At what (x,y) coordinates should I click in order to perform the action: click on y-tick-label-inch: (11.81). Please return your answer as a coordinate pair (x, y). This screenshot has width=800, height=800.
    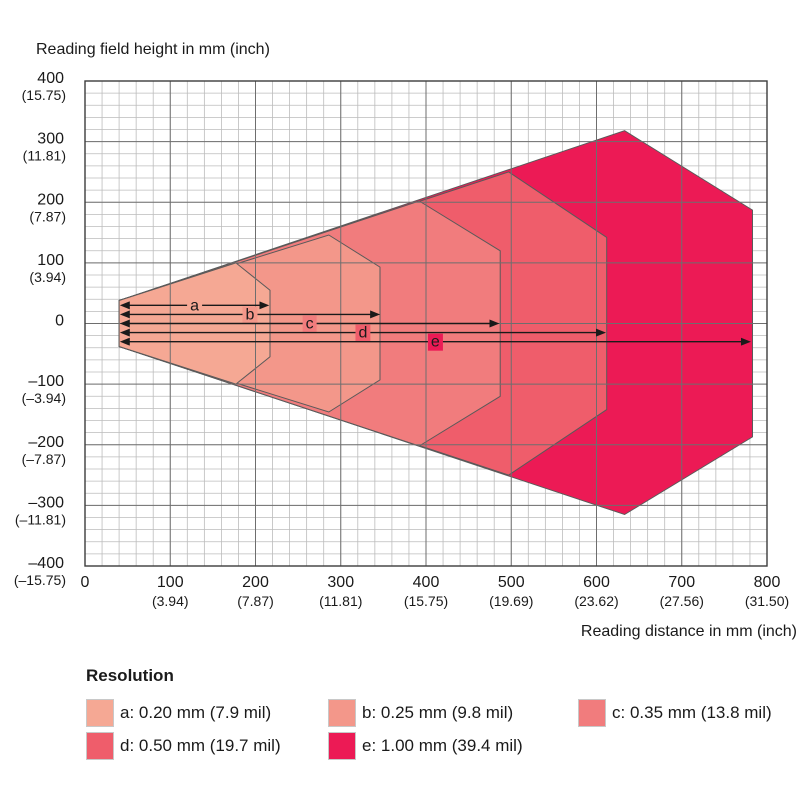
    Looking at the image, I should click on (44, 156).